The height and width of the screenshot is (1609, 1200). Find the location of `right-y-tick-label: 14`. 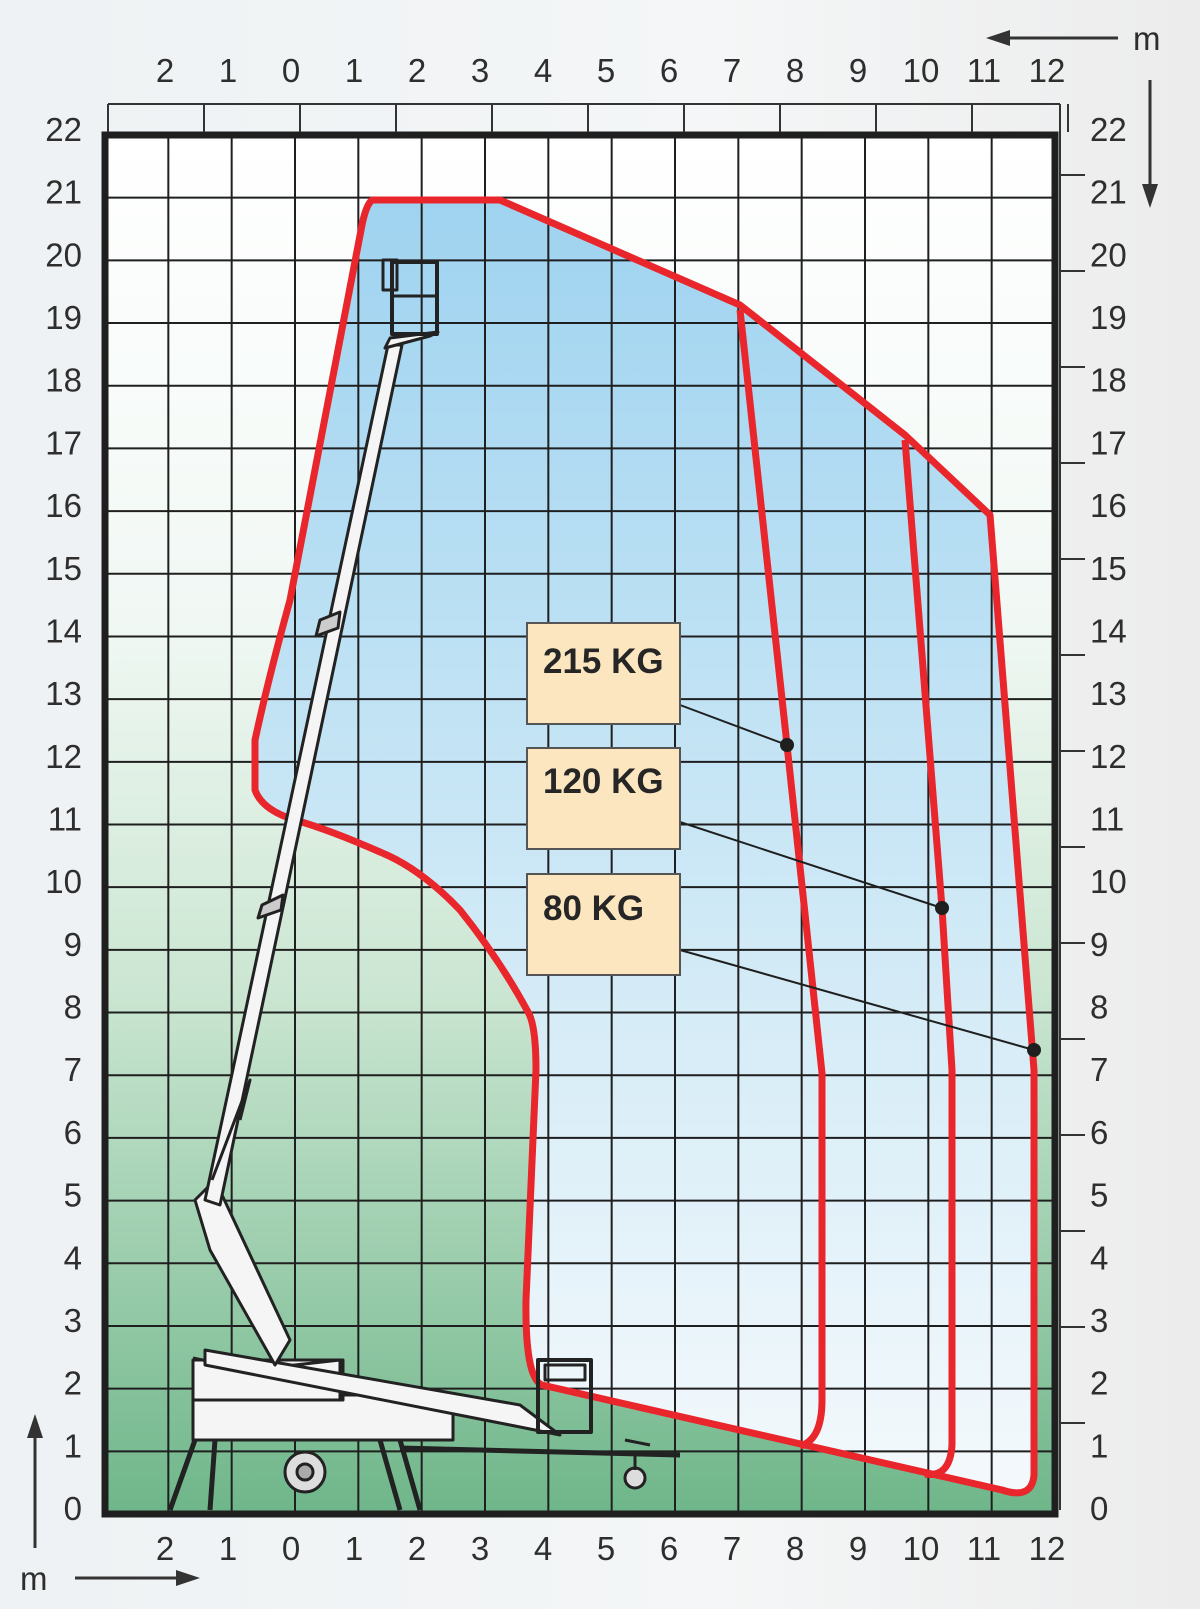

right-y-tick-label: 14 is located at coordinates (1108, 630).